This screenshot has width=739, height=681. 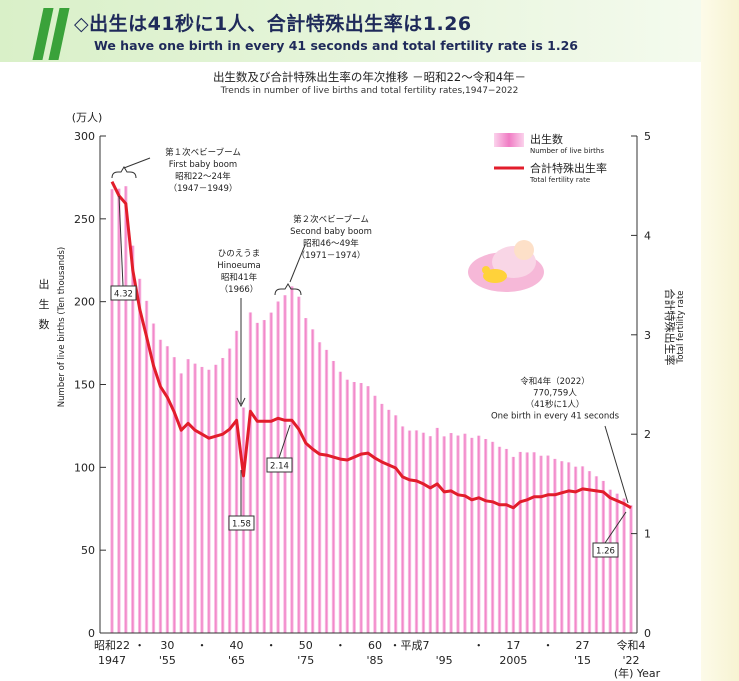 What do you see at coordinates (241, 402) in the screenshot?
I see `arrow-hinoeuma` at bounding box center [241, 402].